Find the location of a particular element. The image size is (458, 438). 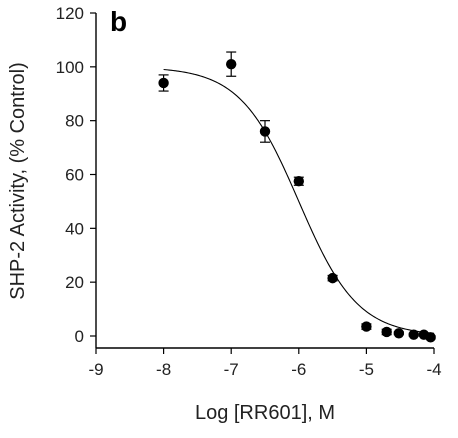

y-axis: 0 20 40 60 80 100 120 is located at coordinates (76, 176).